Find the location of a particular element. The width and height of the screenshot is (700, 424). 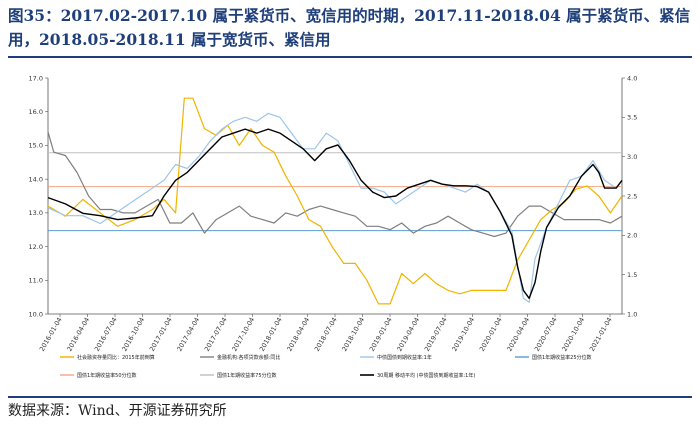

right-tick-label-4: 3.0 is located at coordinates (632, 157).